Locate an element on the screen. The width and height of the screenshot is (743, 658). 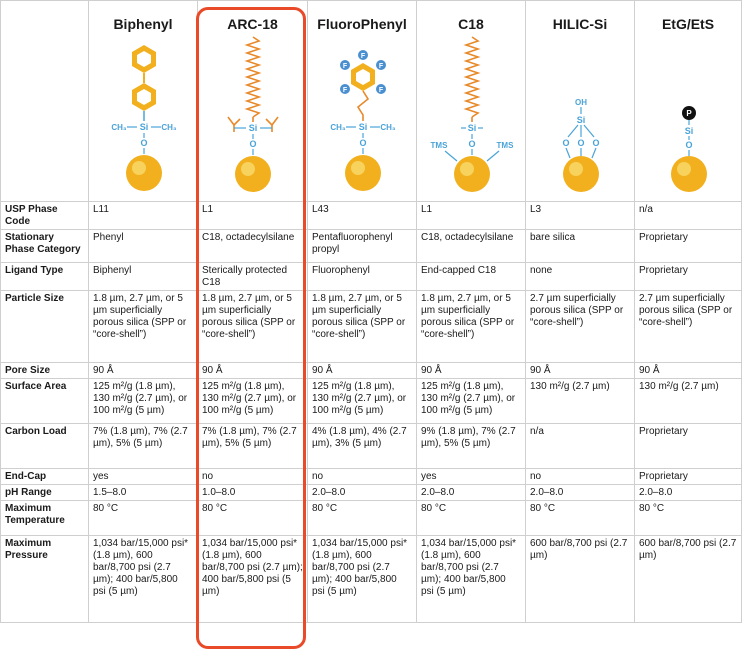
cell-etg: 90 Å is located at coordinates (688, 370).